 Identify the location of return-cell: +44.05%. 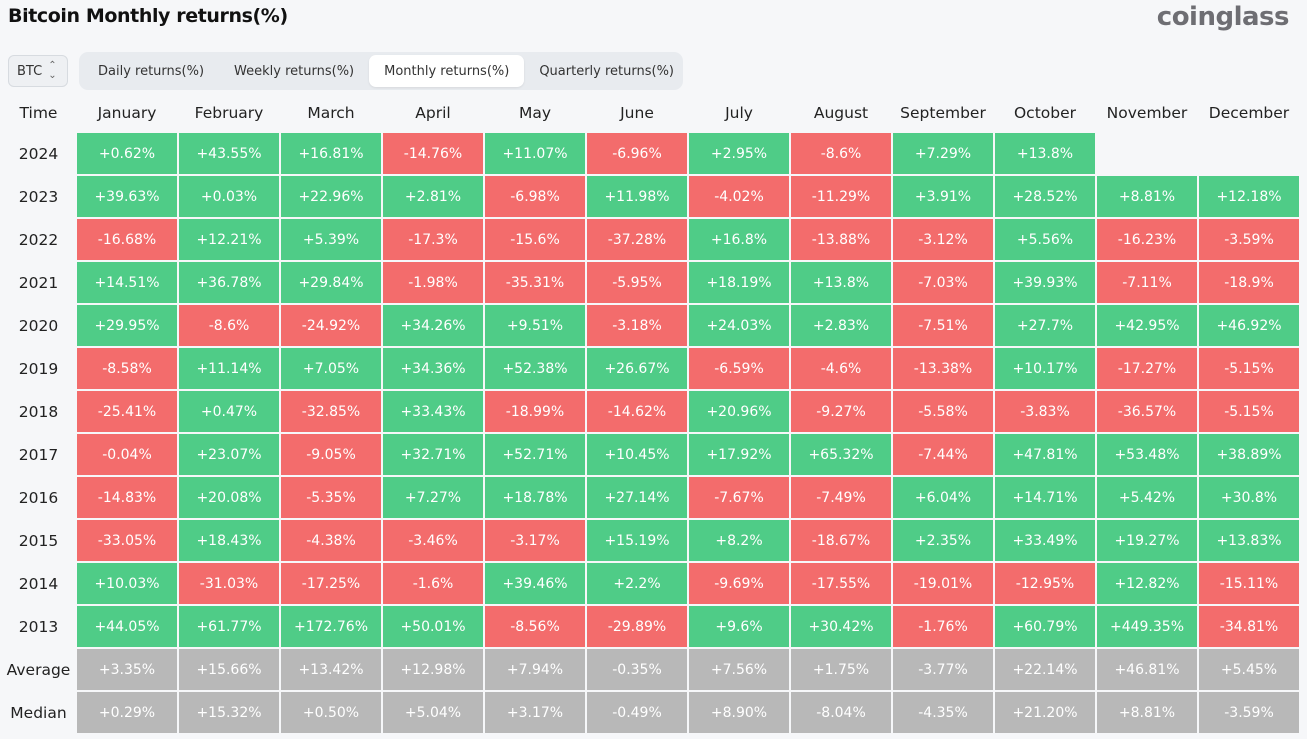
(127, 626).